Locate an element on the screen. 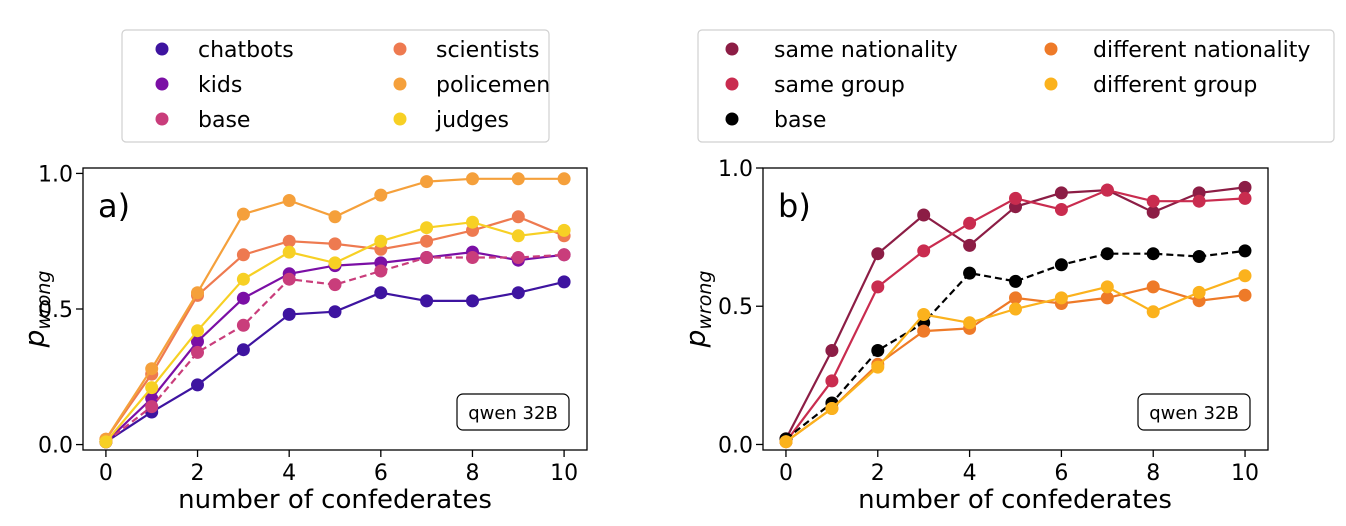  panel-b-series-different-group is located at coordinates (1015, 359).